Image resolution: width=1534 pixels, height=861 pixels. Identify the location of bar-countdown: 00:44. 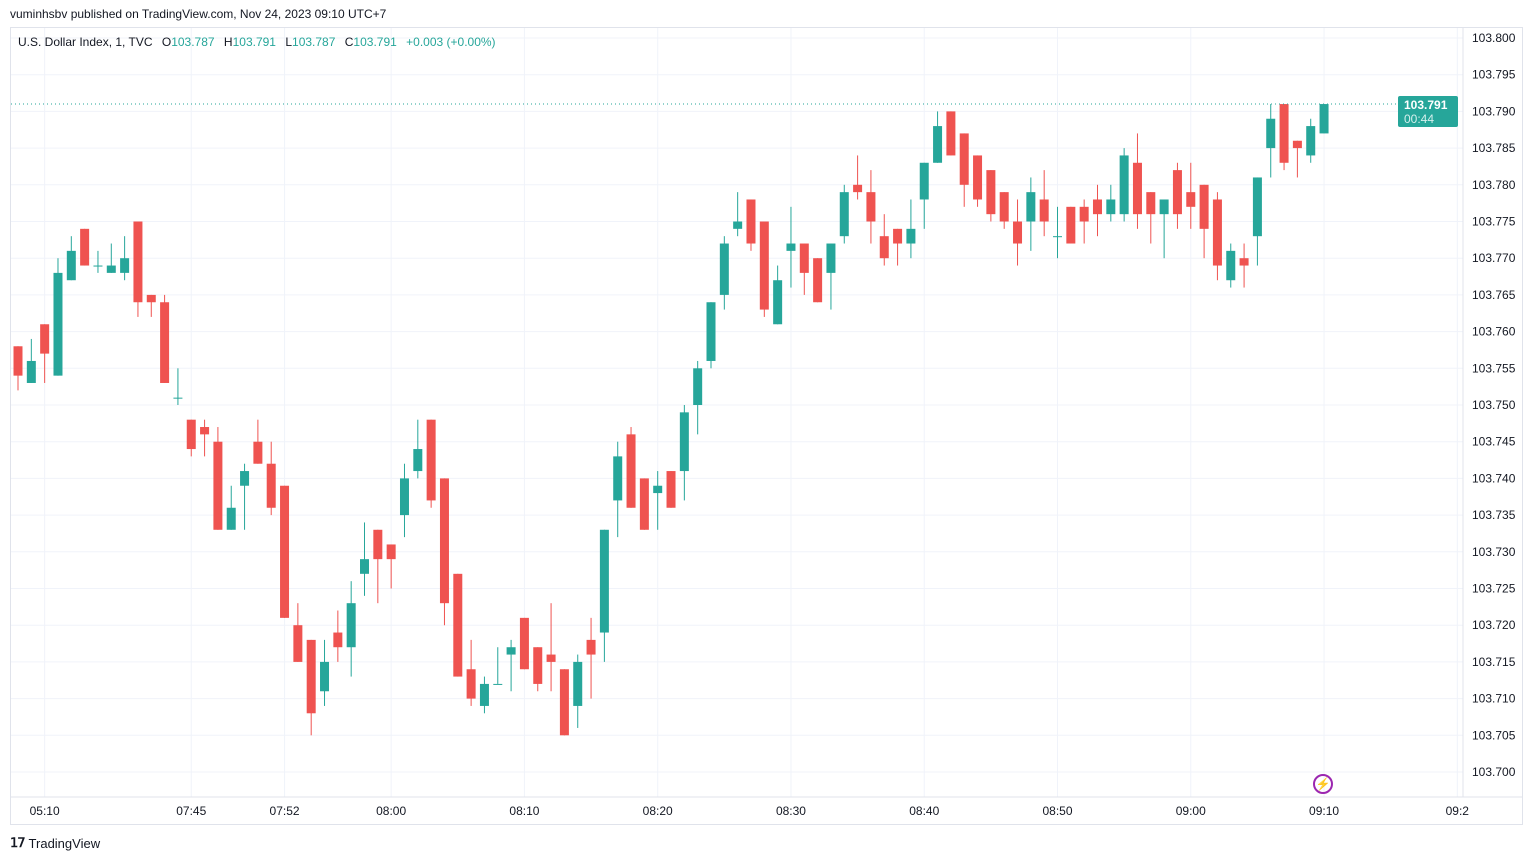
(1419, 119).